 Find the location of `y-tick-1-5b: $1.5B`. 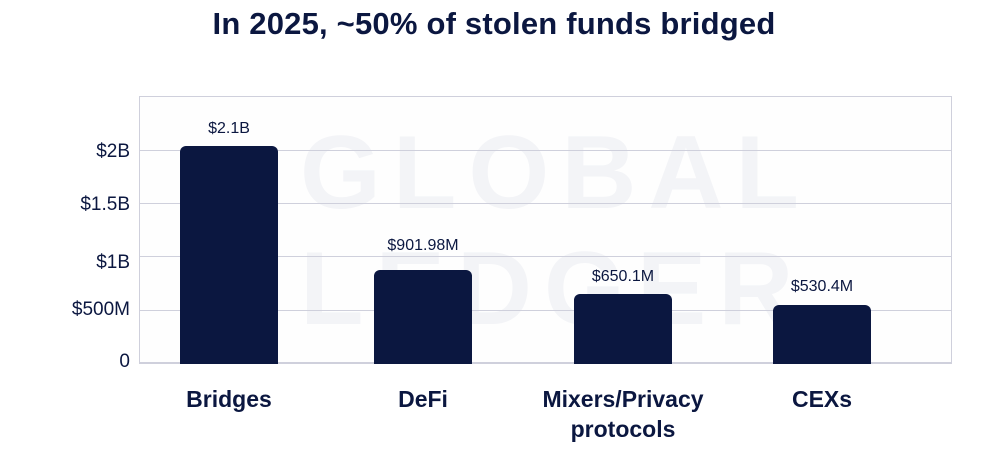

y-tick-1-5b: $1.5B is located at coordinates (105, 204).